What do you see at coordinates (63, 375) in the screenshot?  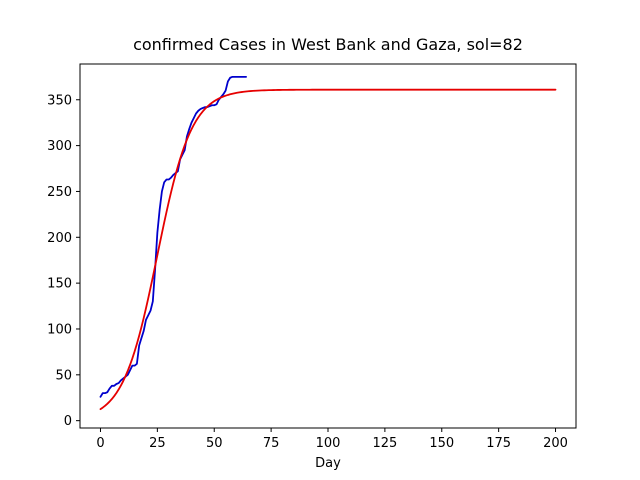 I see `y-tick-label: 50` at bounding box center [63, 375].